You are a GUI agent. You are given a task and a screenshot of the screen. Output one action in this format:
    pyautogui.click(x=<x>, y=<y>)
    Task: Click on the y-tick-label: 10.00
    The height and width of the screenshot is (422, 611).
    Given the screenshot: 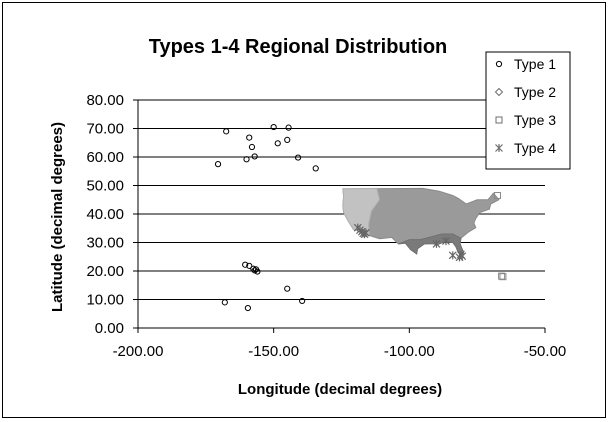 What is the action you would take?
    pyautogui.click(x=105, y=300)
    